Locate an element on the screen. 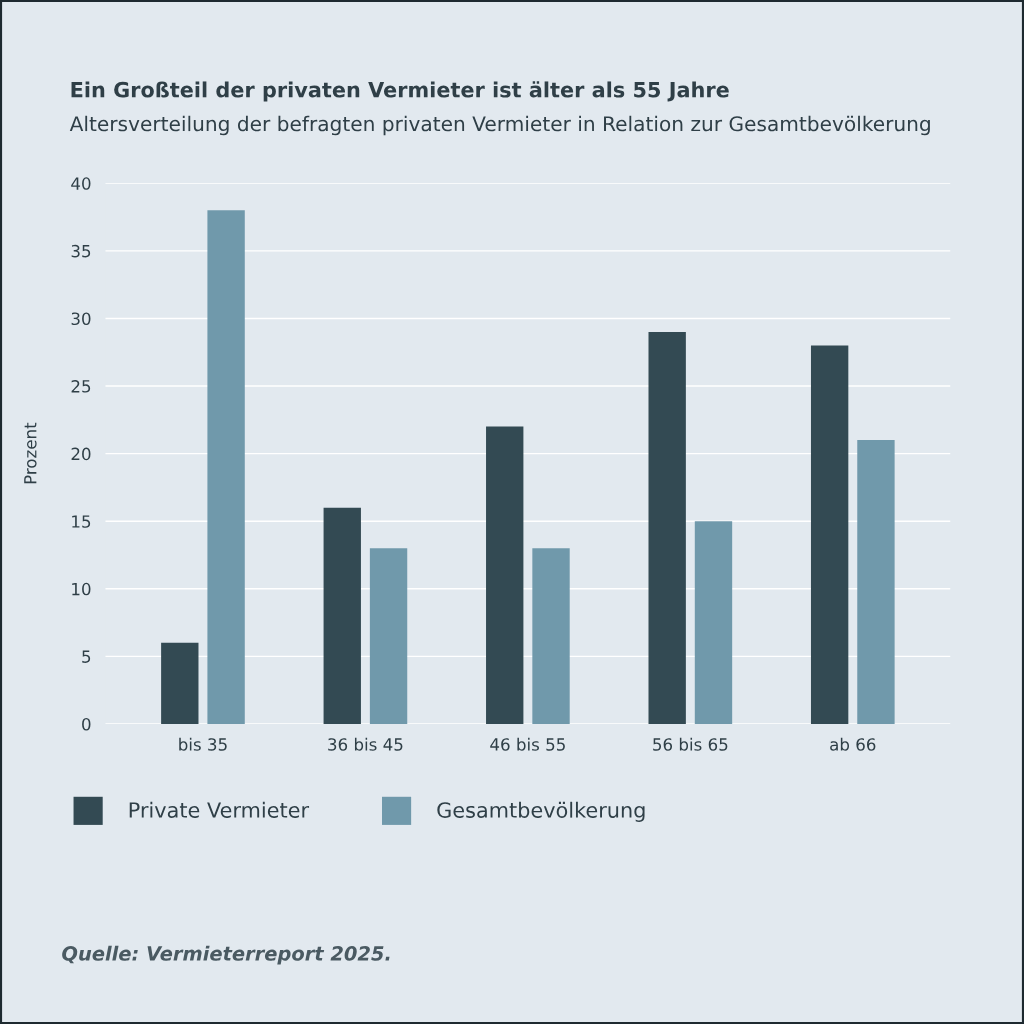 This screenshot has height=1024, width=1024. x-tick-label: 56 bis 65 is located at coordinates (690, 744).